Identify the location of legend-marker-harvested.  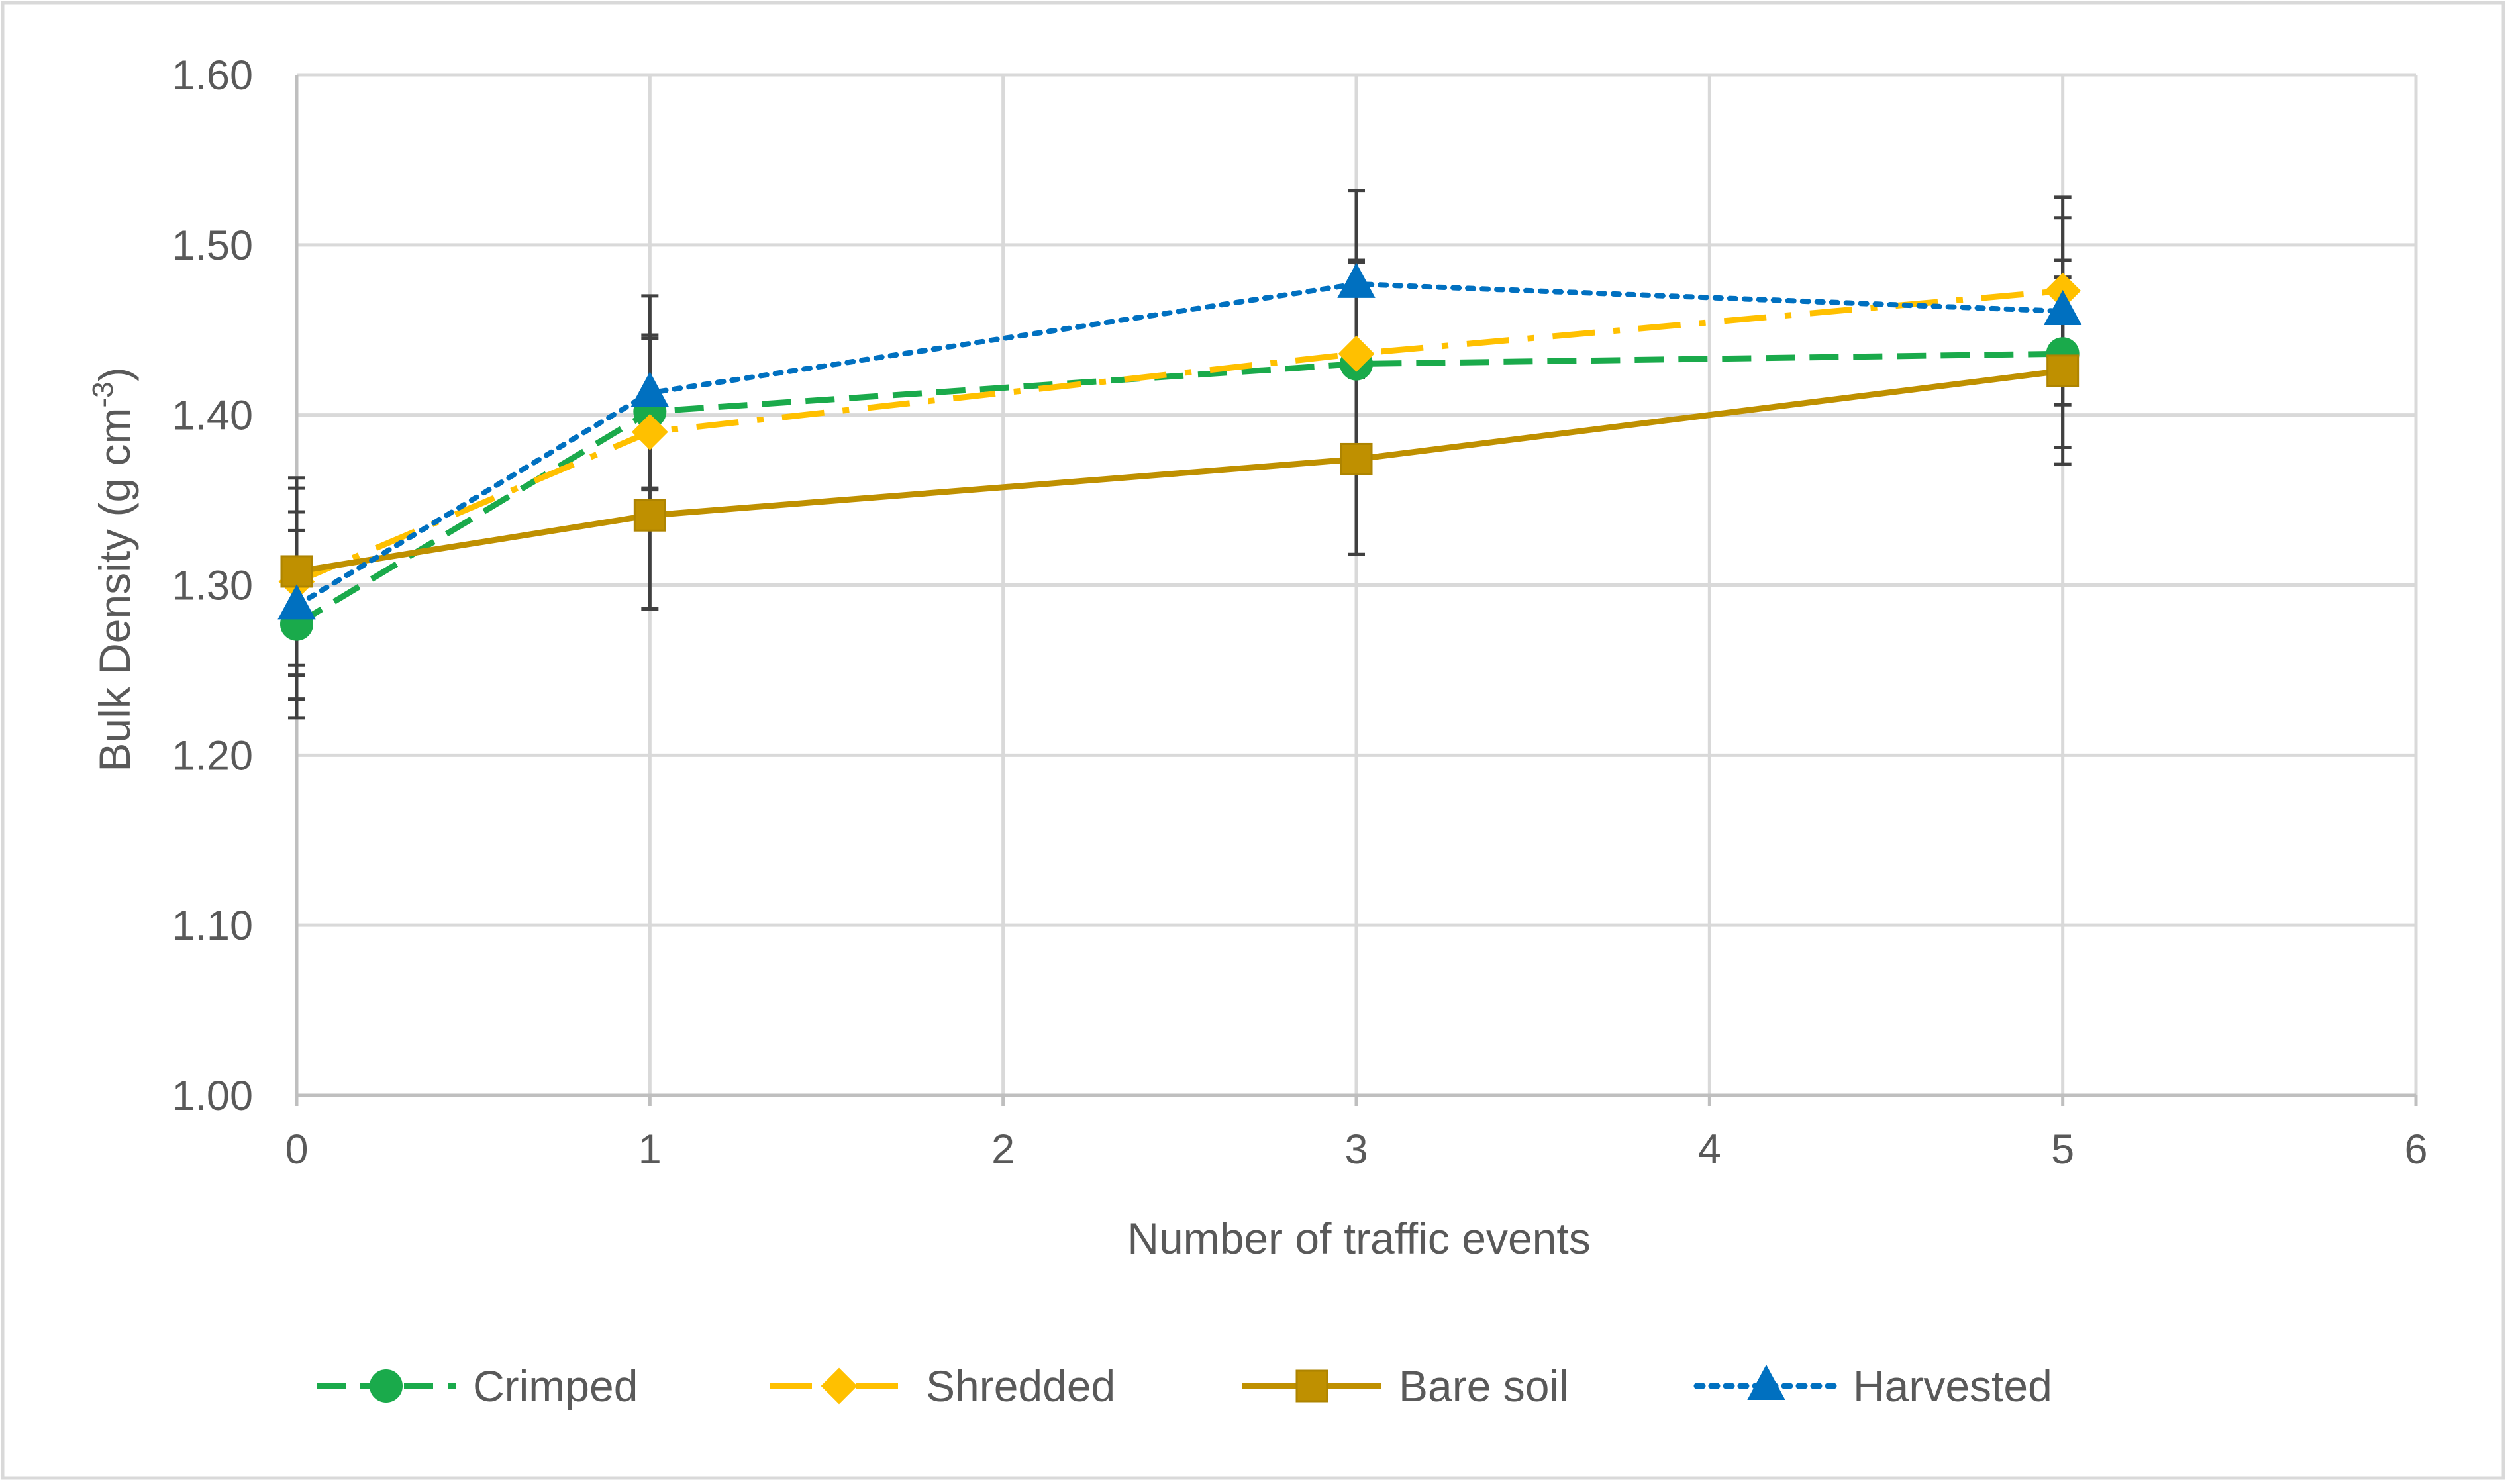
(1766, 1382).